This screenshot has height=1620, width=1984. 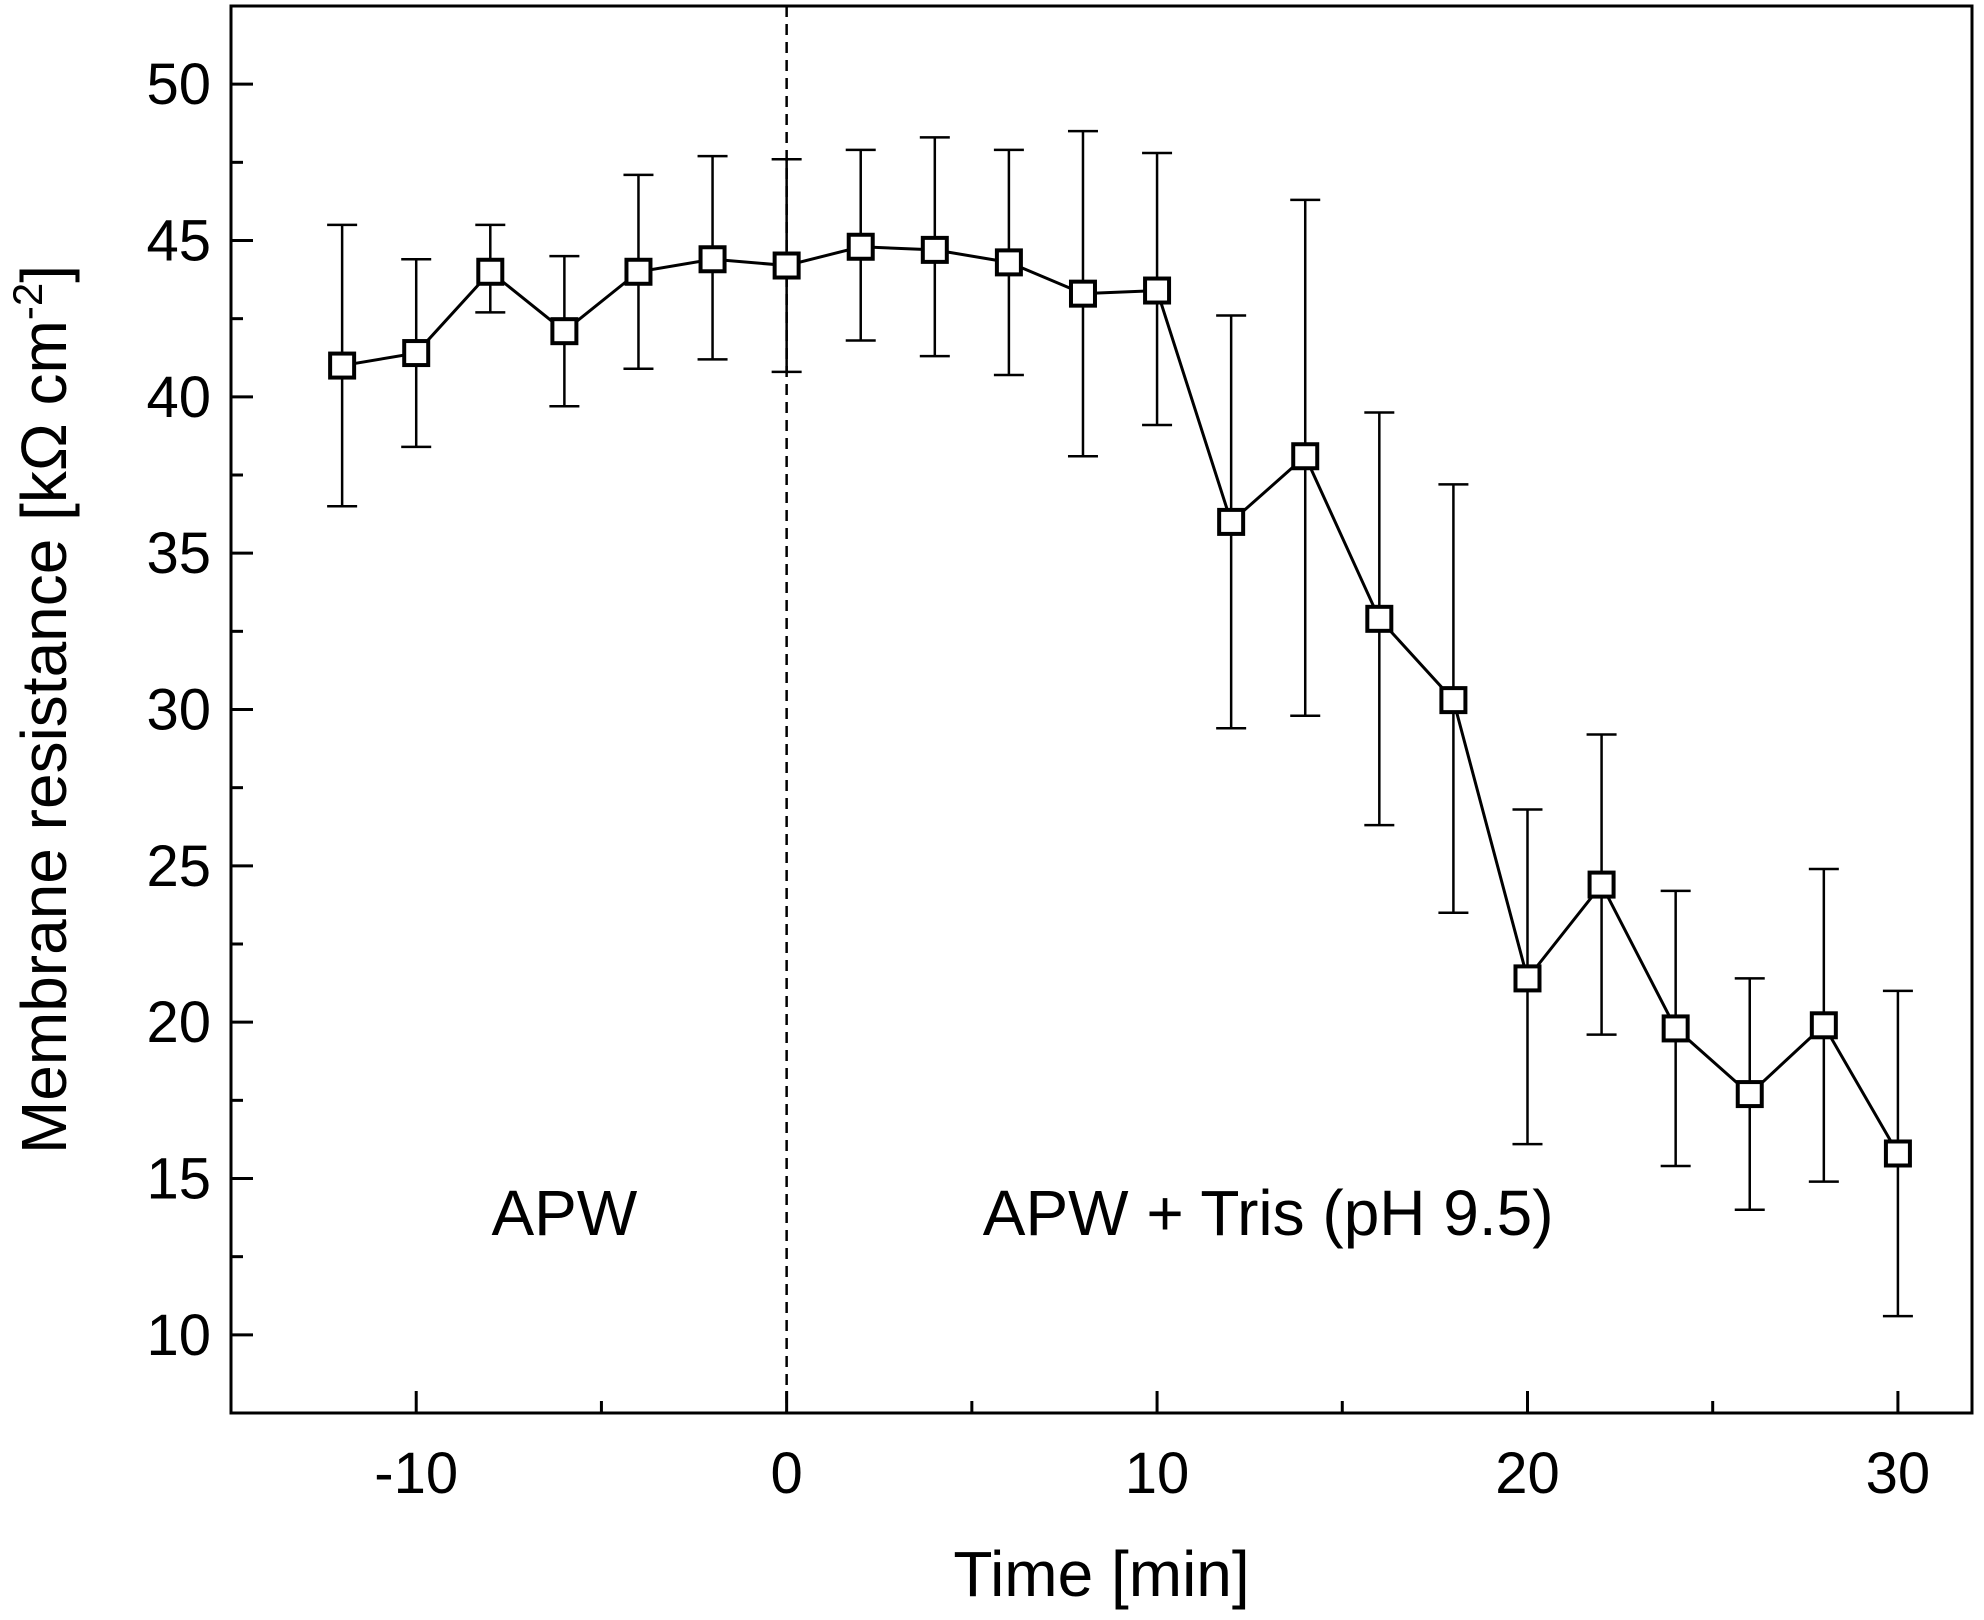 I want to click on y-tick-label: 10, so click(x=178, y=1335).